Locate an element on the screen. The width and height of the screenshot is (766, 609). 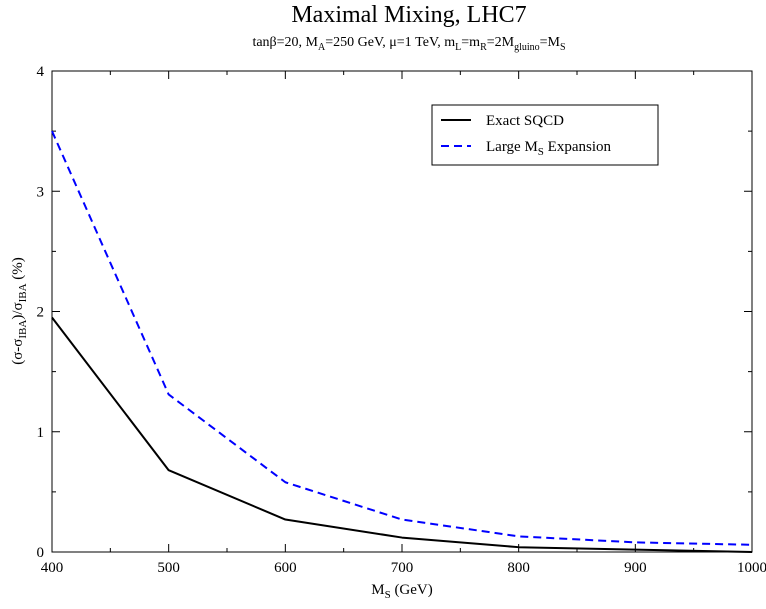
x-tick-label: 900 is located at coordinates (635, 568).